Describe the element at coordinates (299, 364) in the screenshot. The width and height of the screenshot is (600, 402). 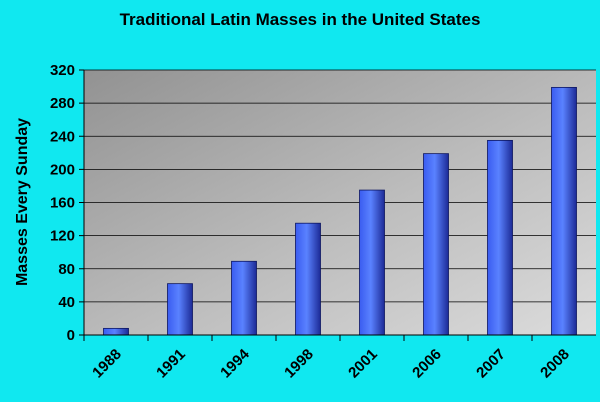
I see `x-tick-label: 1998` at that location.